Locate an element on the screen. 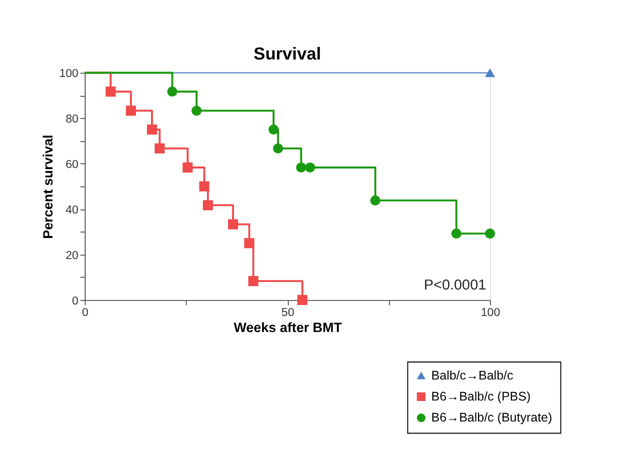 The height and width of the screenshot is (451, 619). x-tick-label: 0 is located at coordinates (85, 312).